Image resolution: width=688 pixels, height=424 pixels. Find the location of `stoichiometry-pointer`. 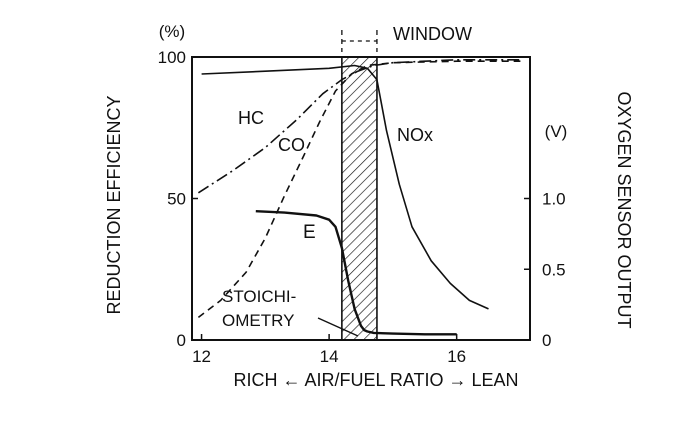

stoichiometry-pointer is located at coordinates (338, 327).